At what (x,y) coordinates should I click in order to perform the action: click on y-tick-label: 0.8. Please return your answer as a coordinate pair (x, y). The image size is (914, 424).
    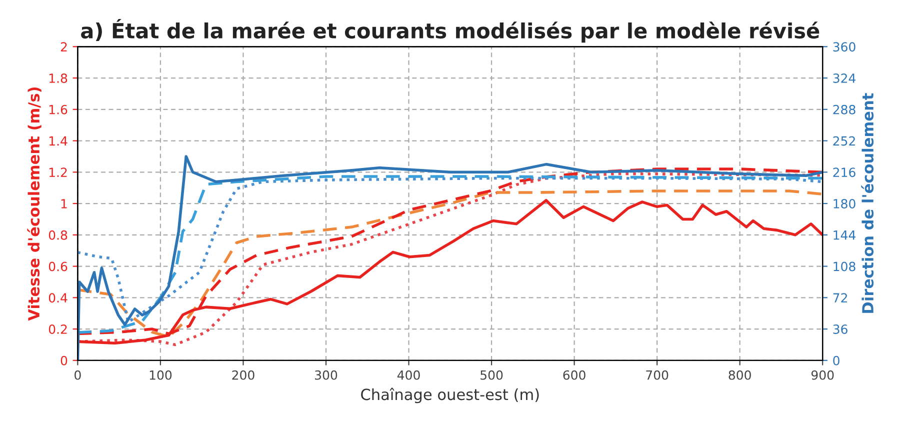
    Looking at the image, I should click on (58, 235).